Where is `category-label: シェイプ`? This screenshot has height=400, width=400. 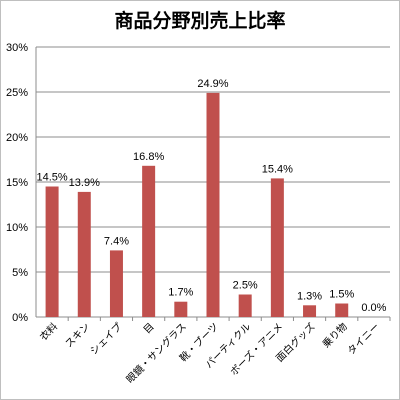
category-label: シェイプ is located at coordinates (106, 339).